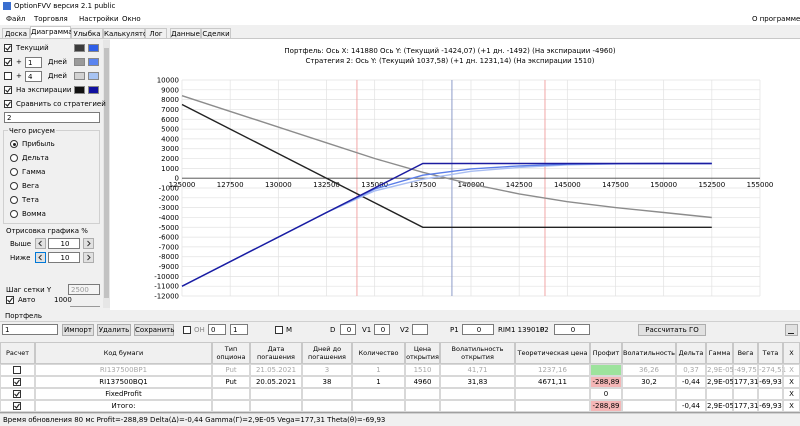  I want to click on spin-input: 0, so click(217, 329).